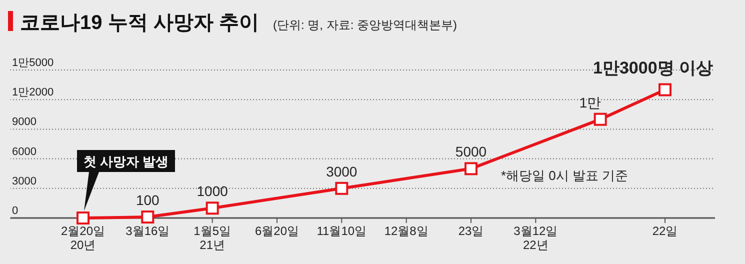 The height and width of the screenshot is (264, 745). Describe the element at coordinates (277, 231) in the screenshot. I see `x-tick-label: 6월20일` at that location.